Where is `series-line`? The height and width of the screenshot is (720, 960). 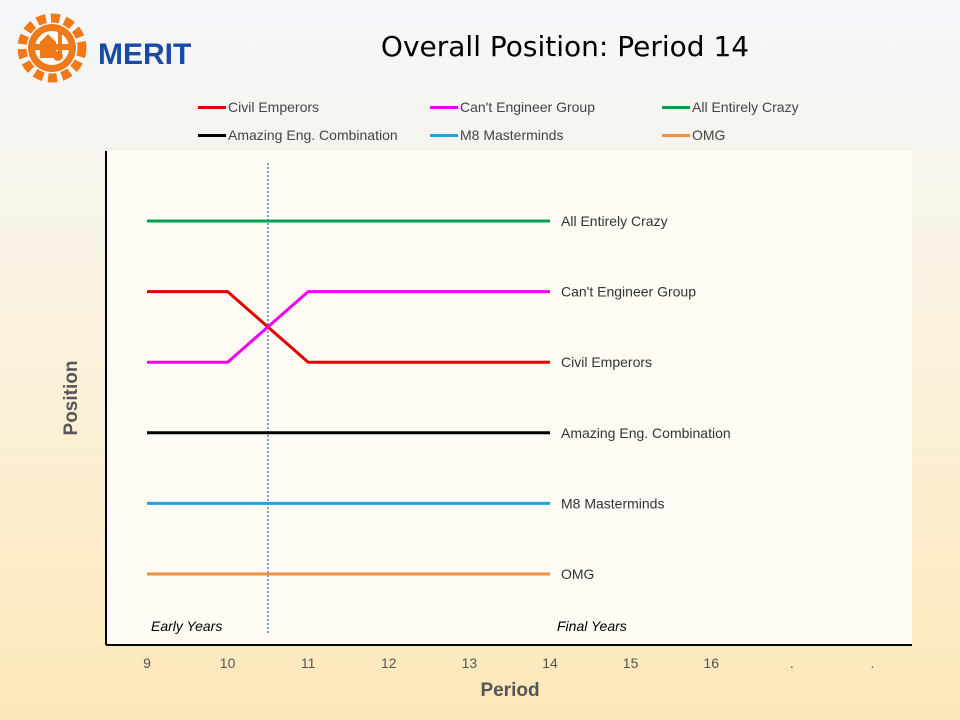 series-line is located at coordinates (348, 327).